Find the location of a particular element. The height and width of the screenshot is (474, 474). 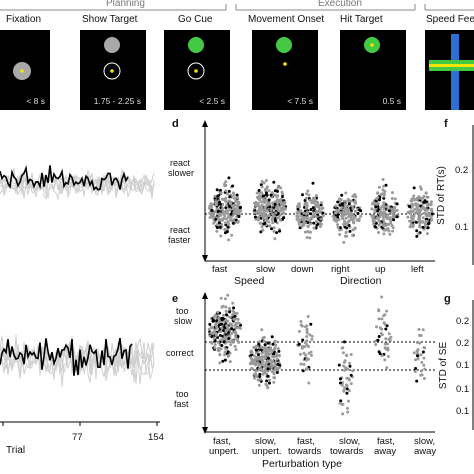

trace-black is located at coordinates (66, 356).